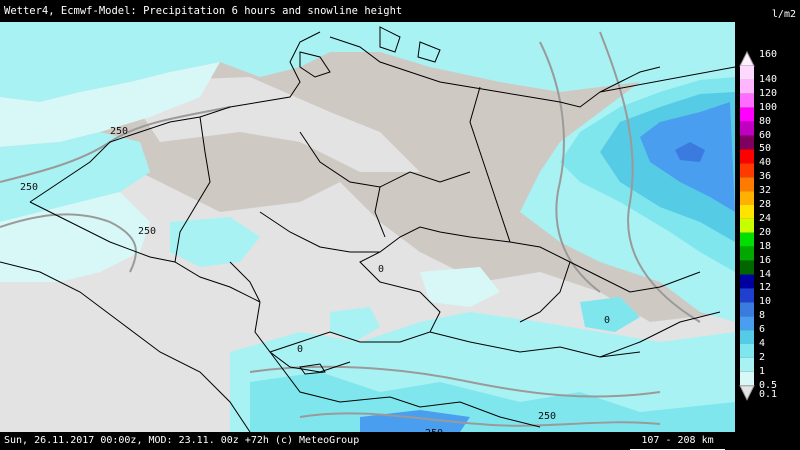 This screenshot has height=450, width=800. Describe the element at coordinates (768, 79) in the screenshot. I see `legend-label: 140` at that location.